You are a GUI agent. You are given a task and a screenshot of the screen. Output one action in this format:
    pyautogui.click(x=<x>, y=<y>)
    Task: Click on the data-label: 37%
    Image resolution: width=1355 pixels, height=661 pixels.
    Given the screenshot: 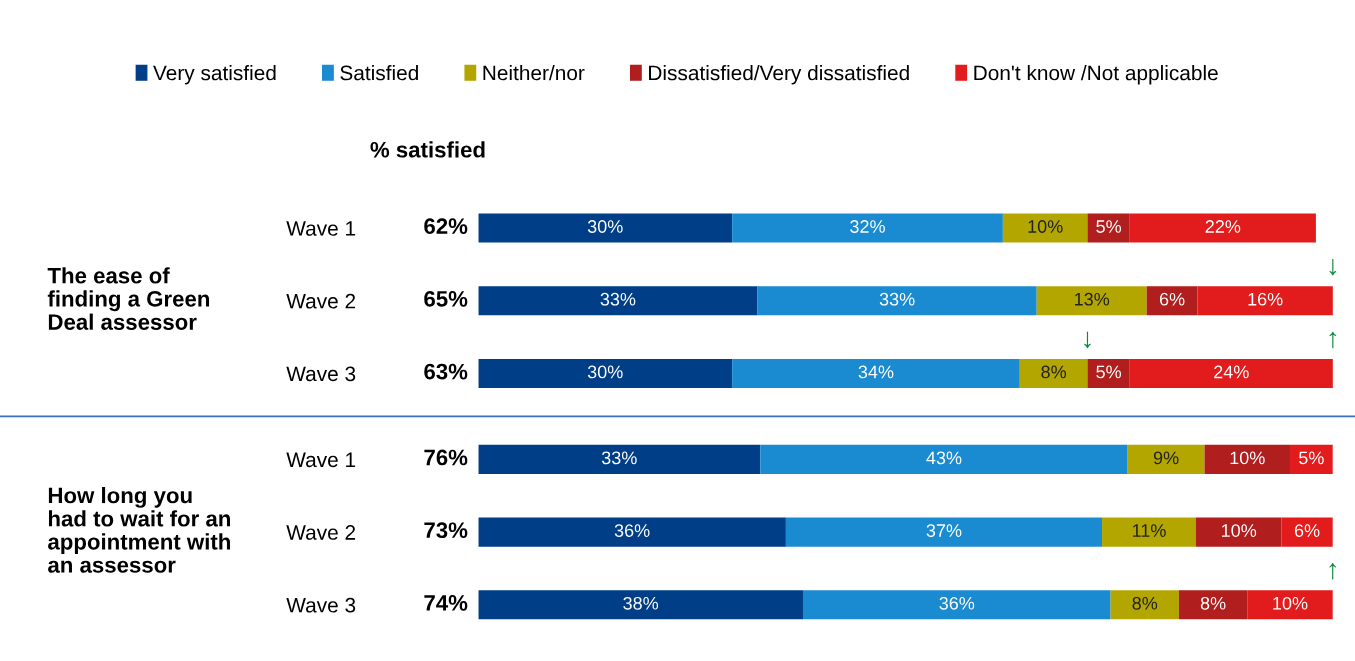 What is the action you would take?
    pyautogui.click(x=944, y=530)
    